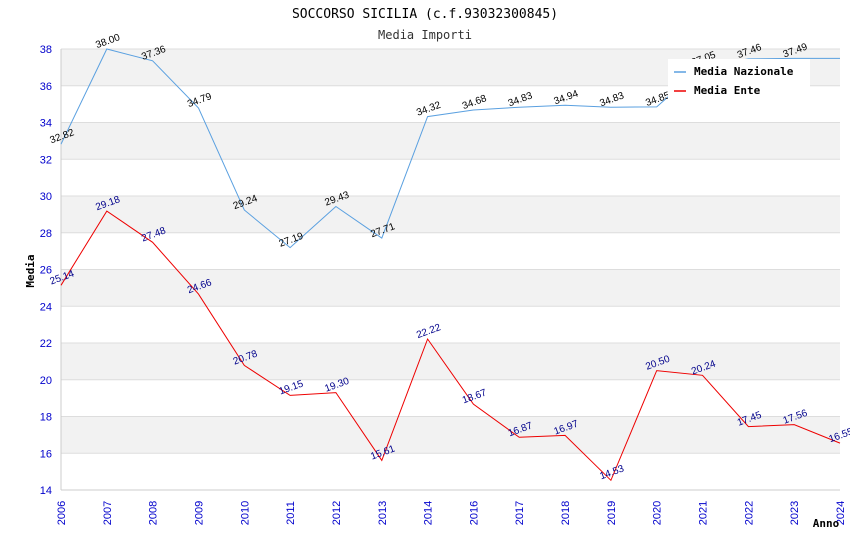 This screenshot has height=550, width=850. What do you see at coordinates (291, 513) in the screenshot?
I see `x-tick-label: 2011` at bounding box center [291, 513].